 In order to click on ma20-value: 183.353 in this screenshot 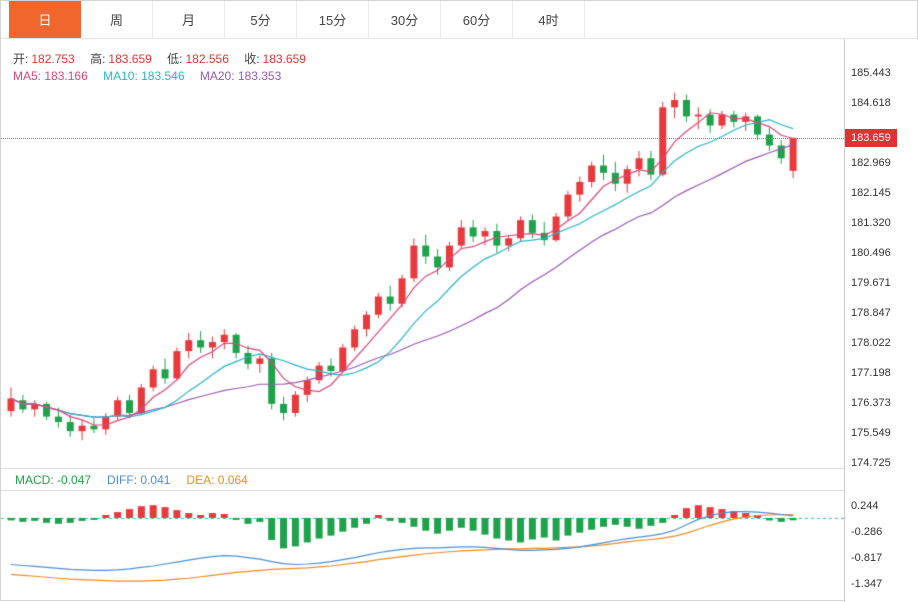, I will do `click(259, 76)`.